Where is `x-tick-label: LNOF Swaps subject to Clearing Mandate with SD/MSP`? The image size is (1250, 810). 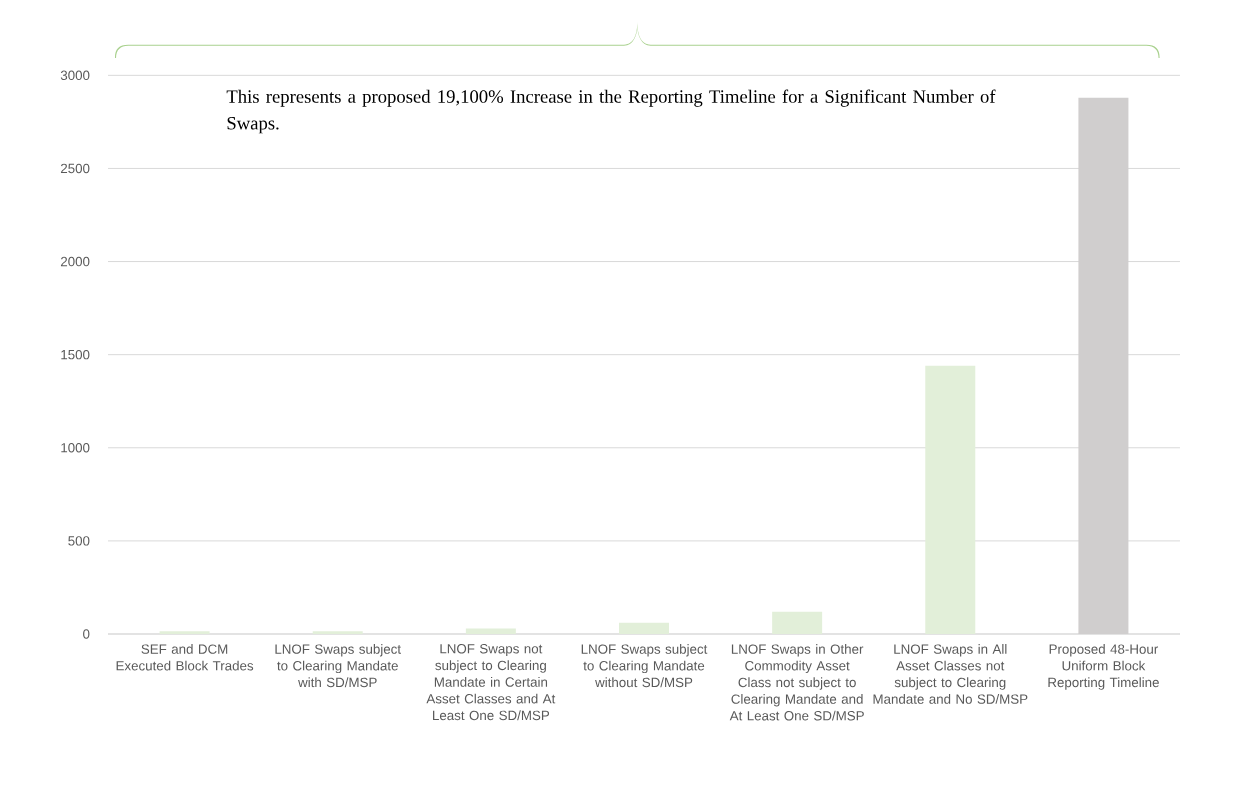 x-tick-label: LNOF Swaps subject to Clearing Mandate with SD/MSP is located at coordinates (338, 666).